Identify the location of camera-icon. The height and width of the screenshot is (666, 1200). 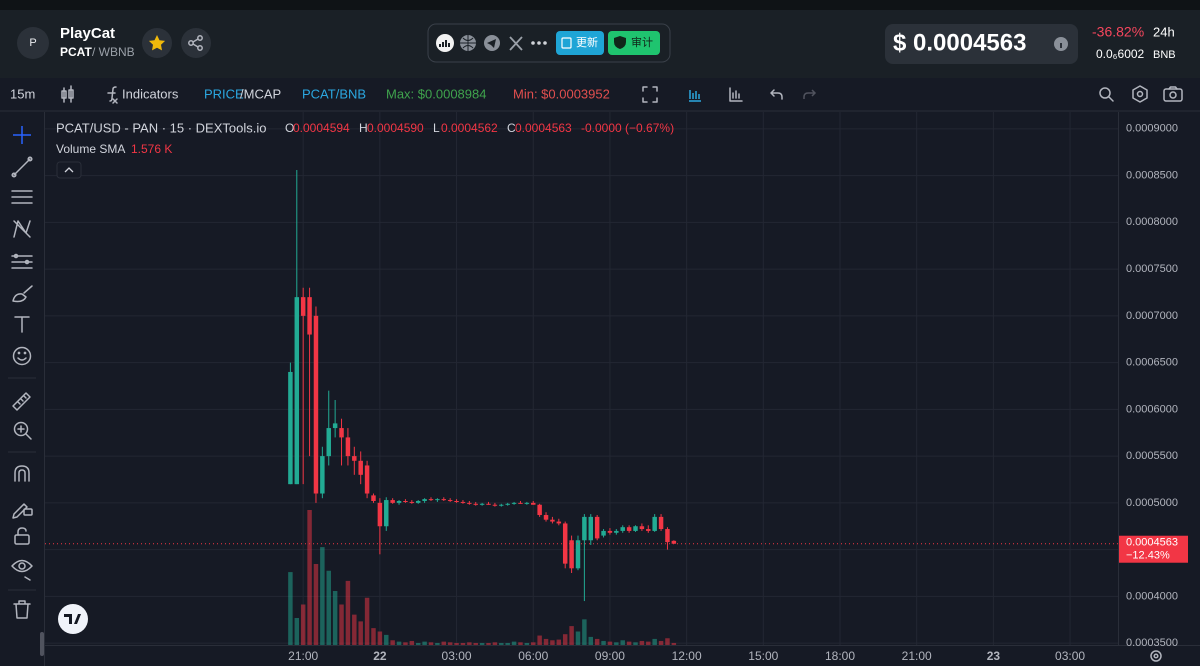
(1173, 94).